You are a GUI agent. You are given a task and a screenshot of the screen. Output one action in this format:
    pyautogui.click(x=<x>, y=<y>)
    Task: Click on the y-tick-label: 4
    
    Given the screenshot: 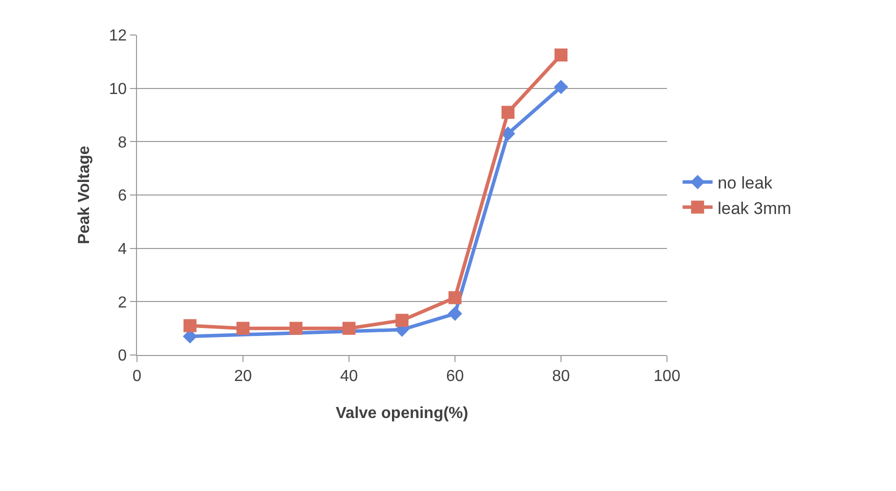 What is the action you would take?
    pyautogui.click(x=122, y=249)
    